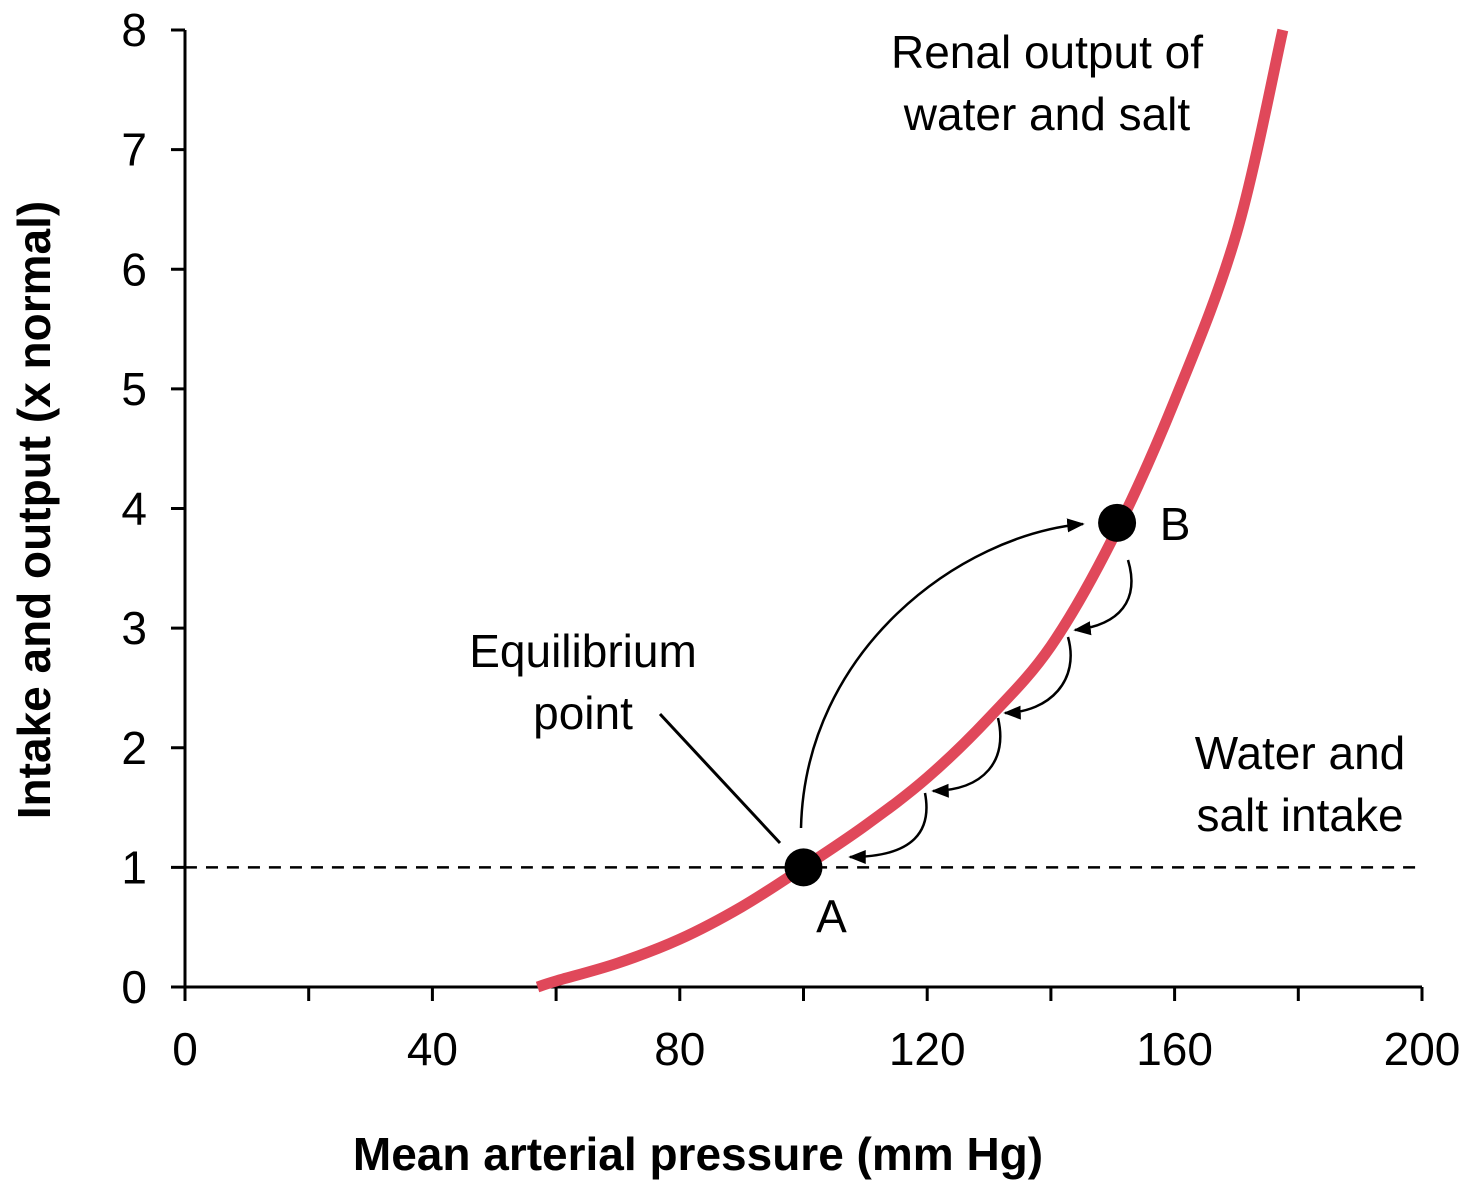  I want to click on x-tick-label: 120, so click(927, 1049).